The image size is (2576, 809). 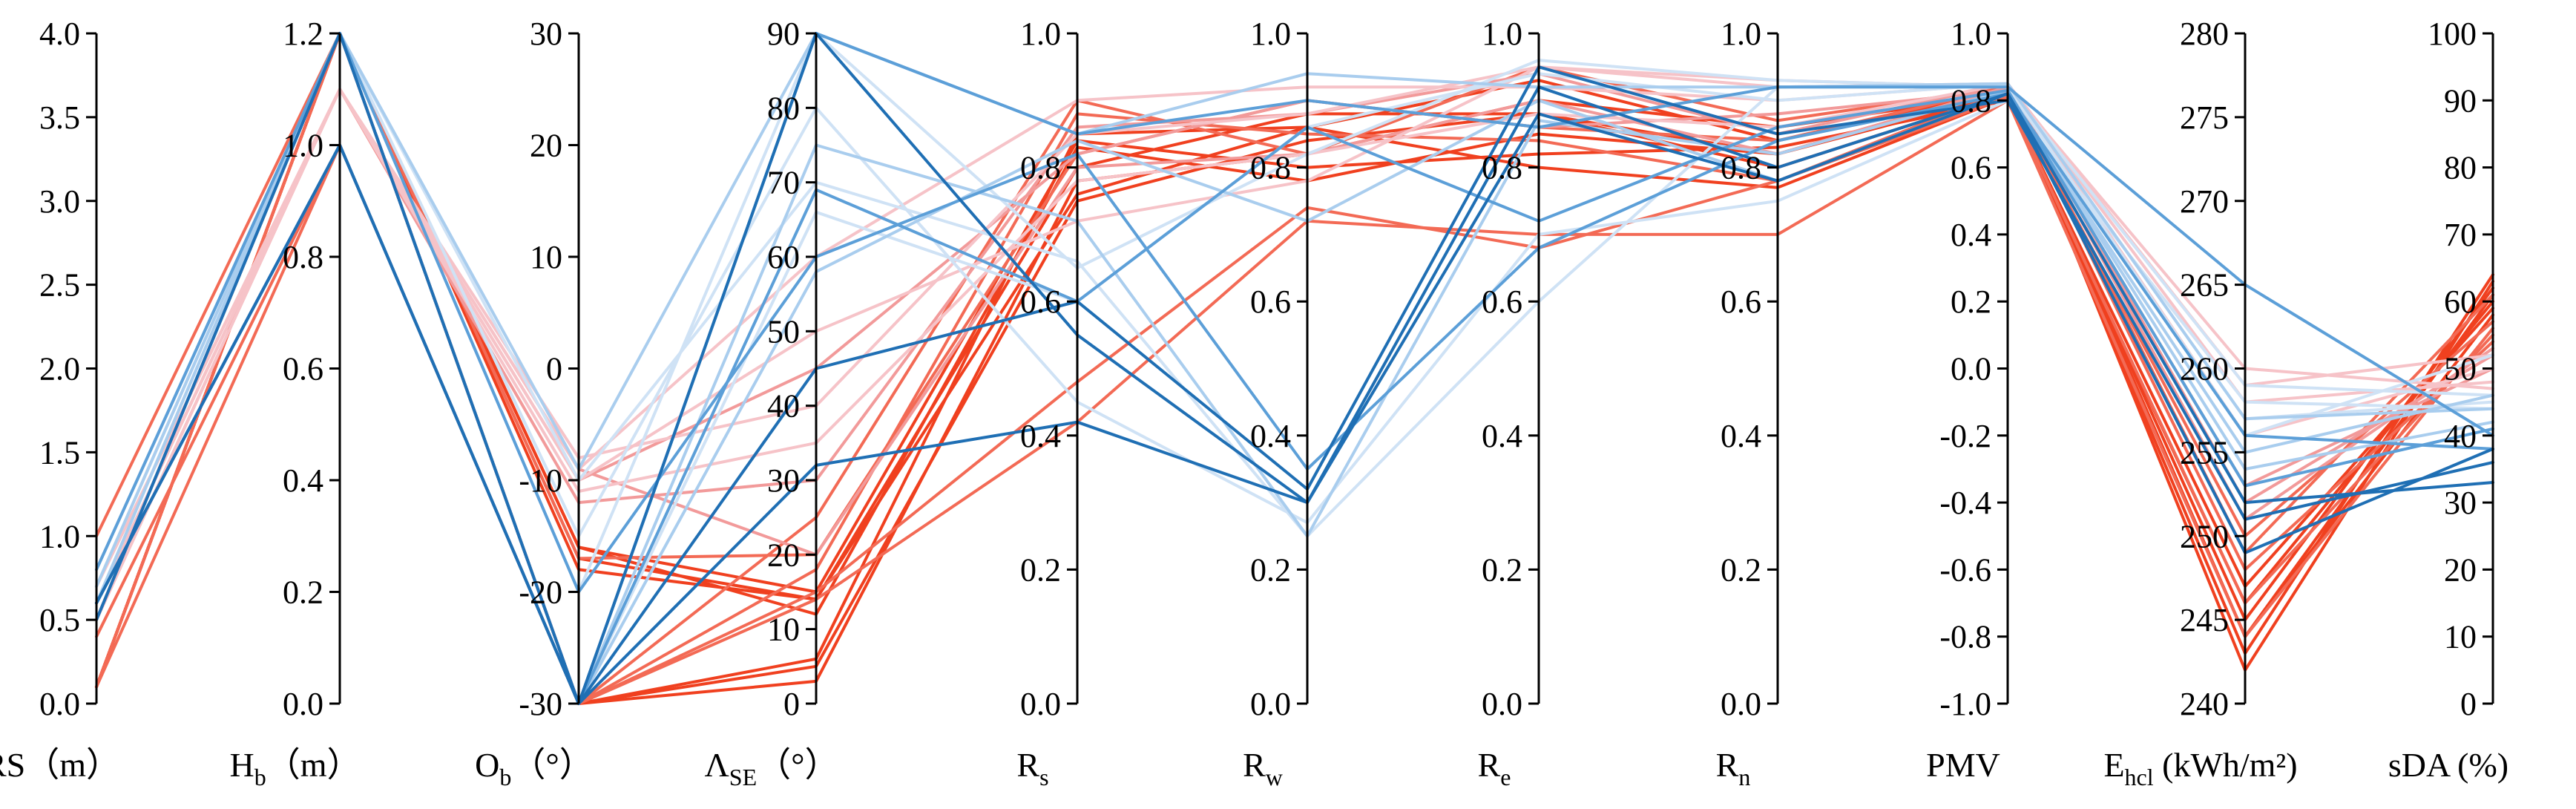 What do you see at coordinates (540, 704) in the screenshot?
I see `tick-label: -30` at bounding box center [540, 704].